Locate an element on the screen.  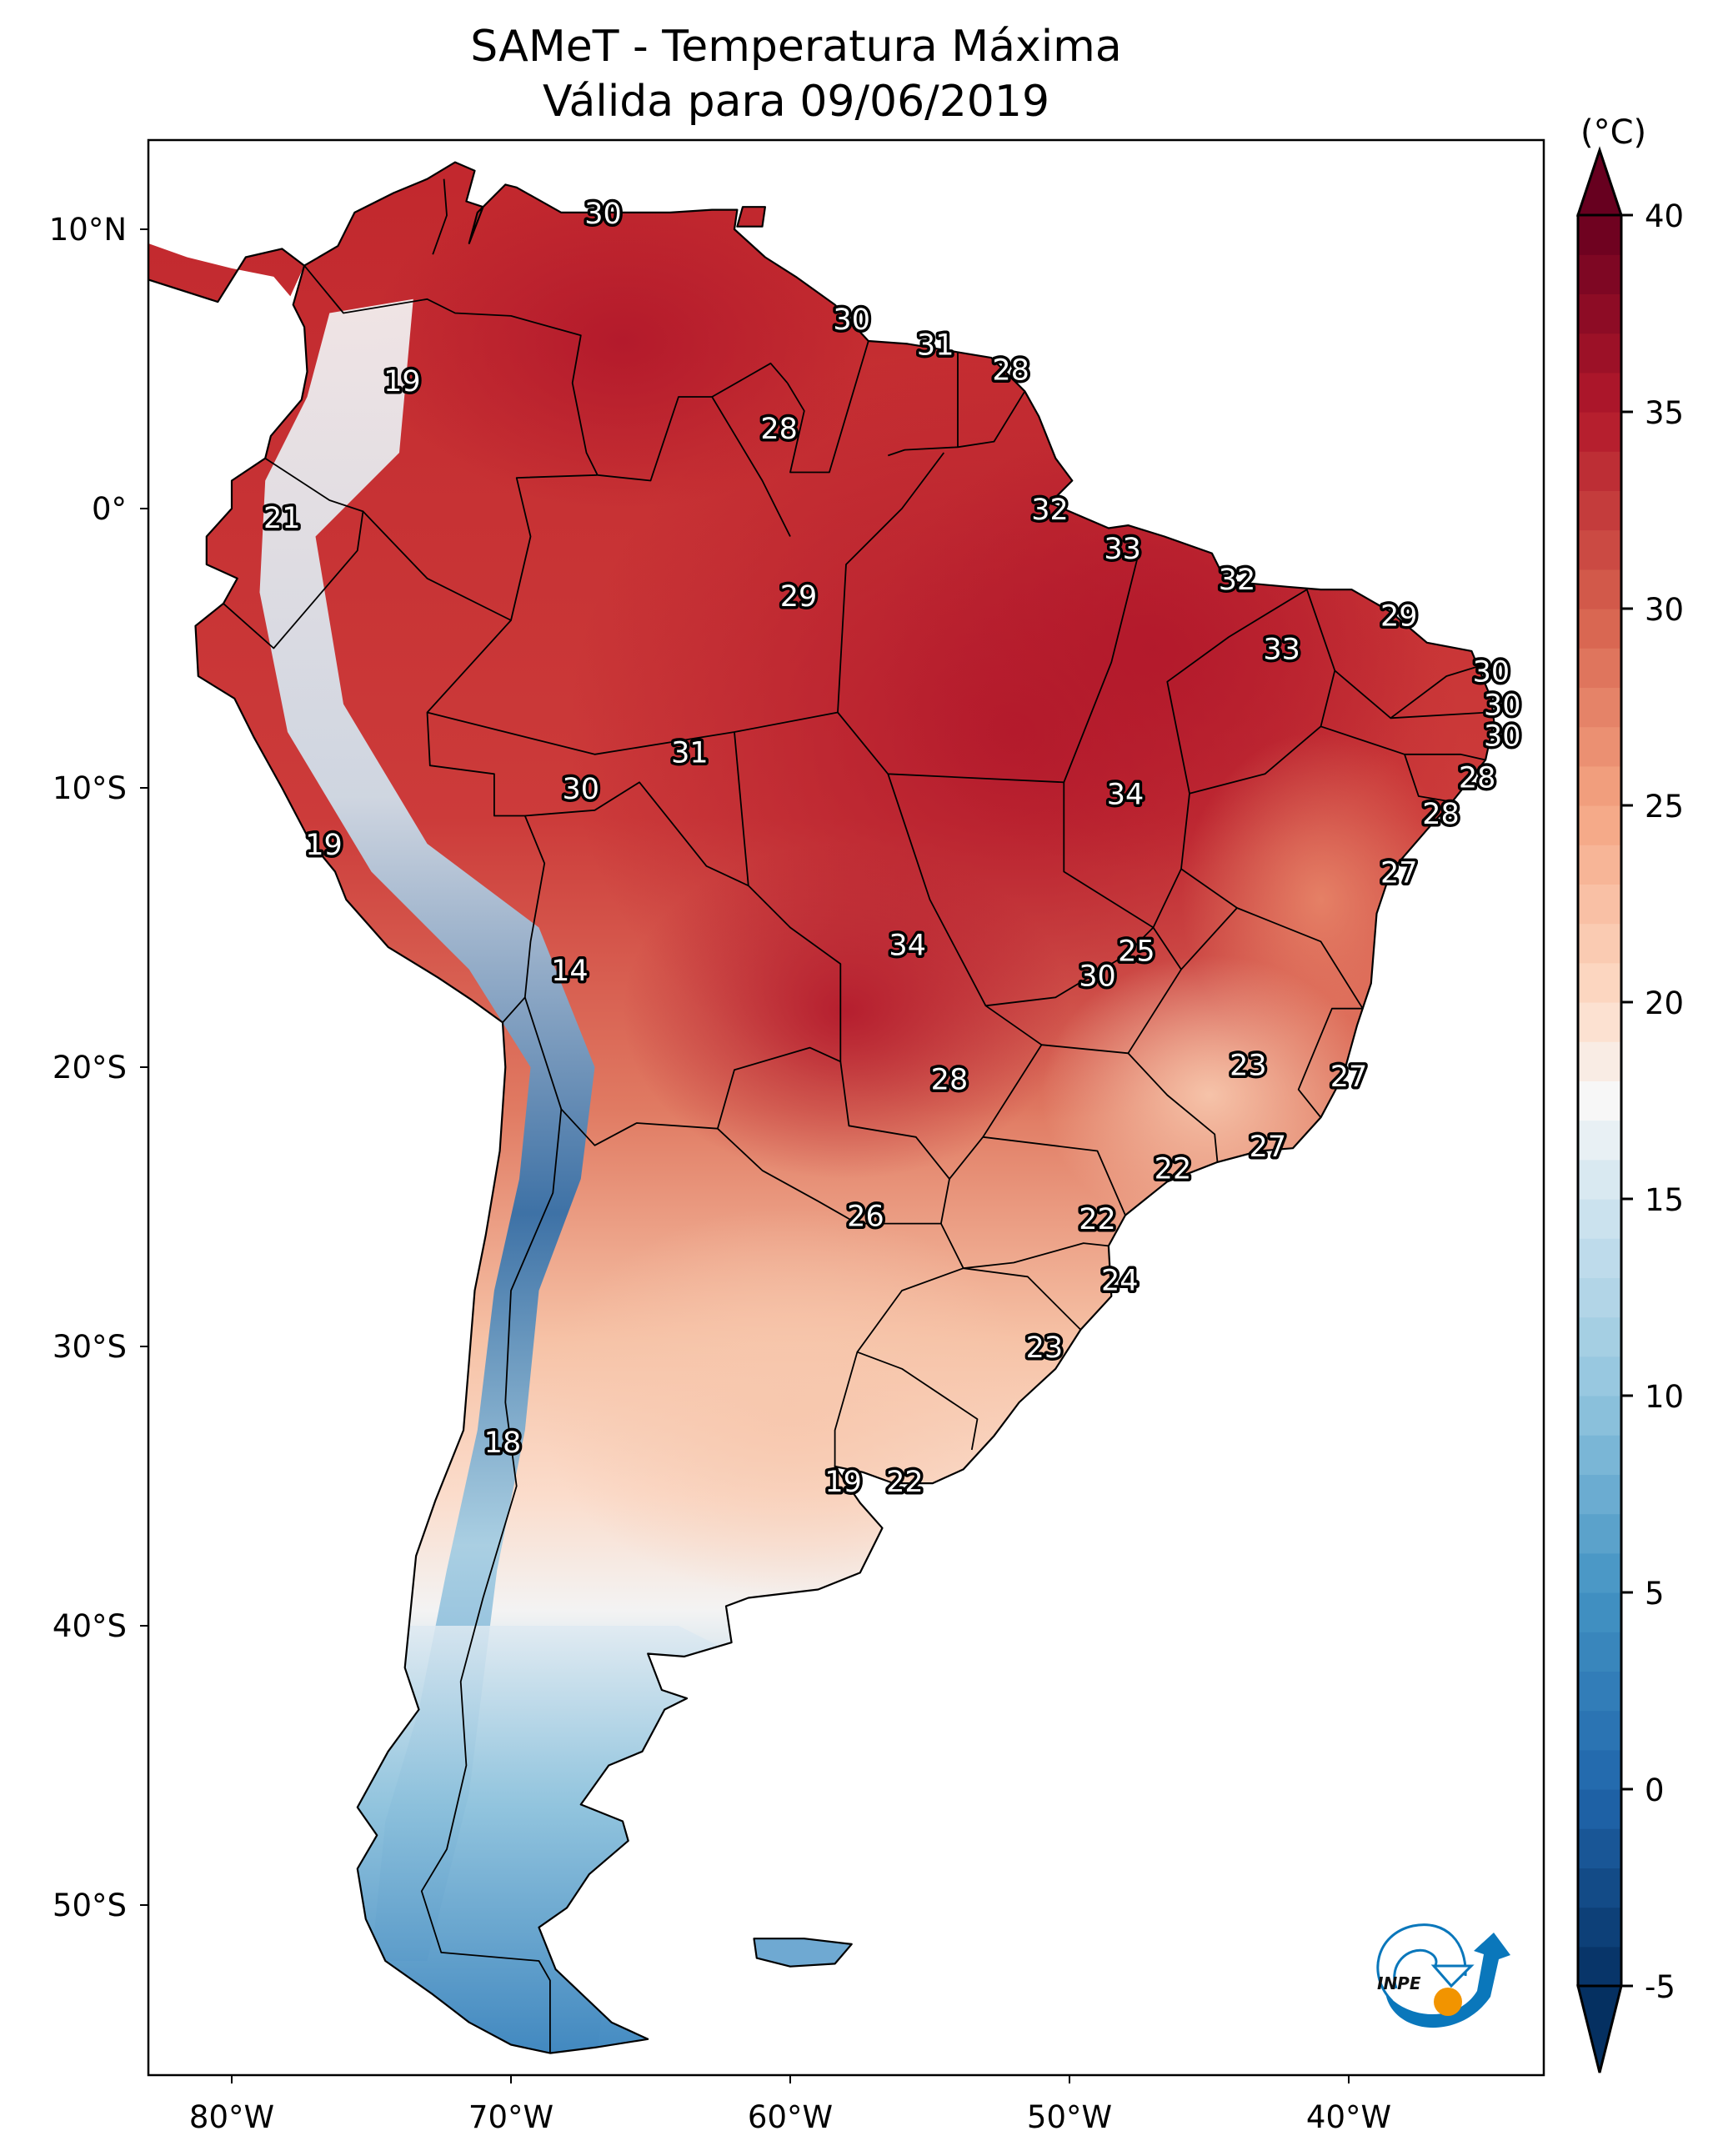
inpe-logo: INPE is located at coordinates (1443, 1975).